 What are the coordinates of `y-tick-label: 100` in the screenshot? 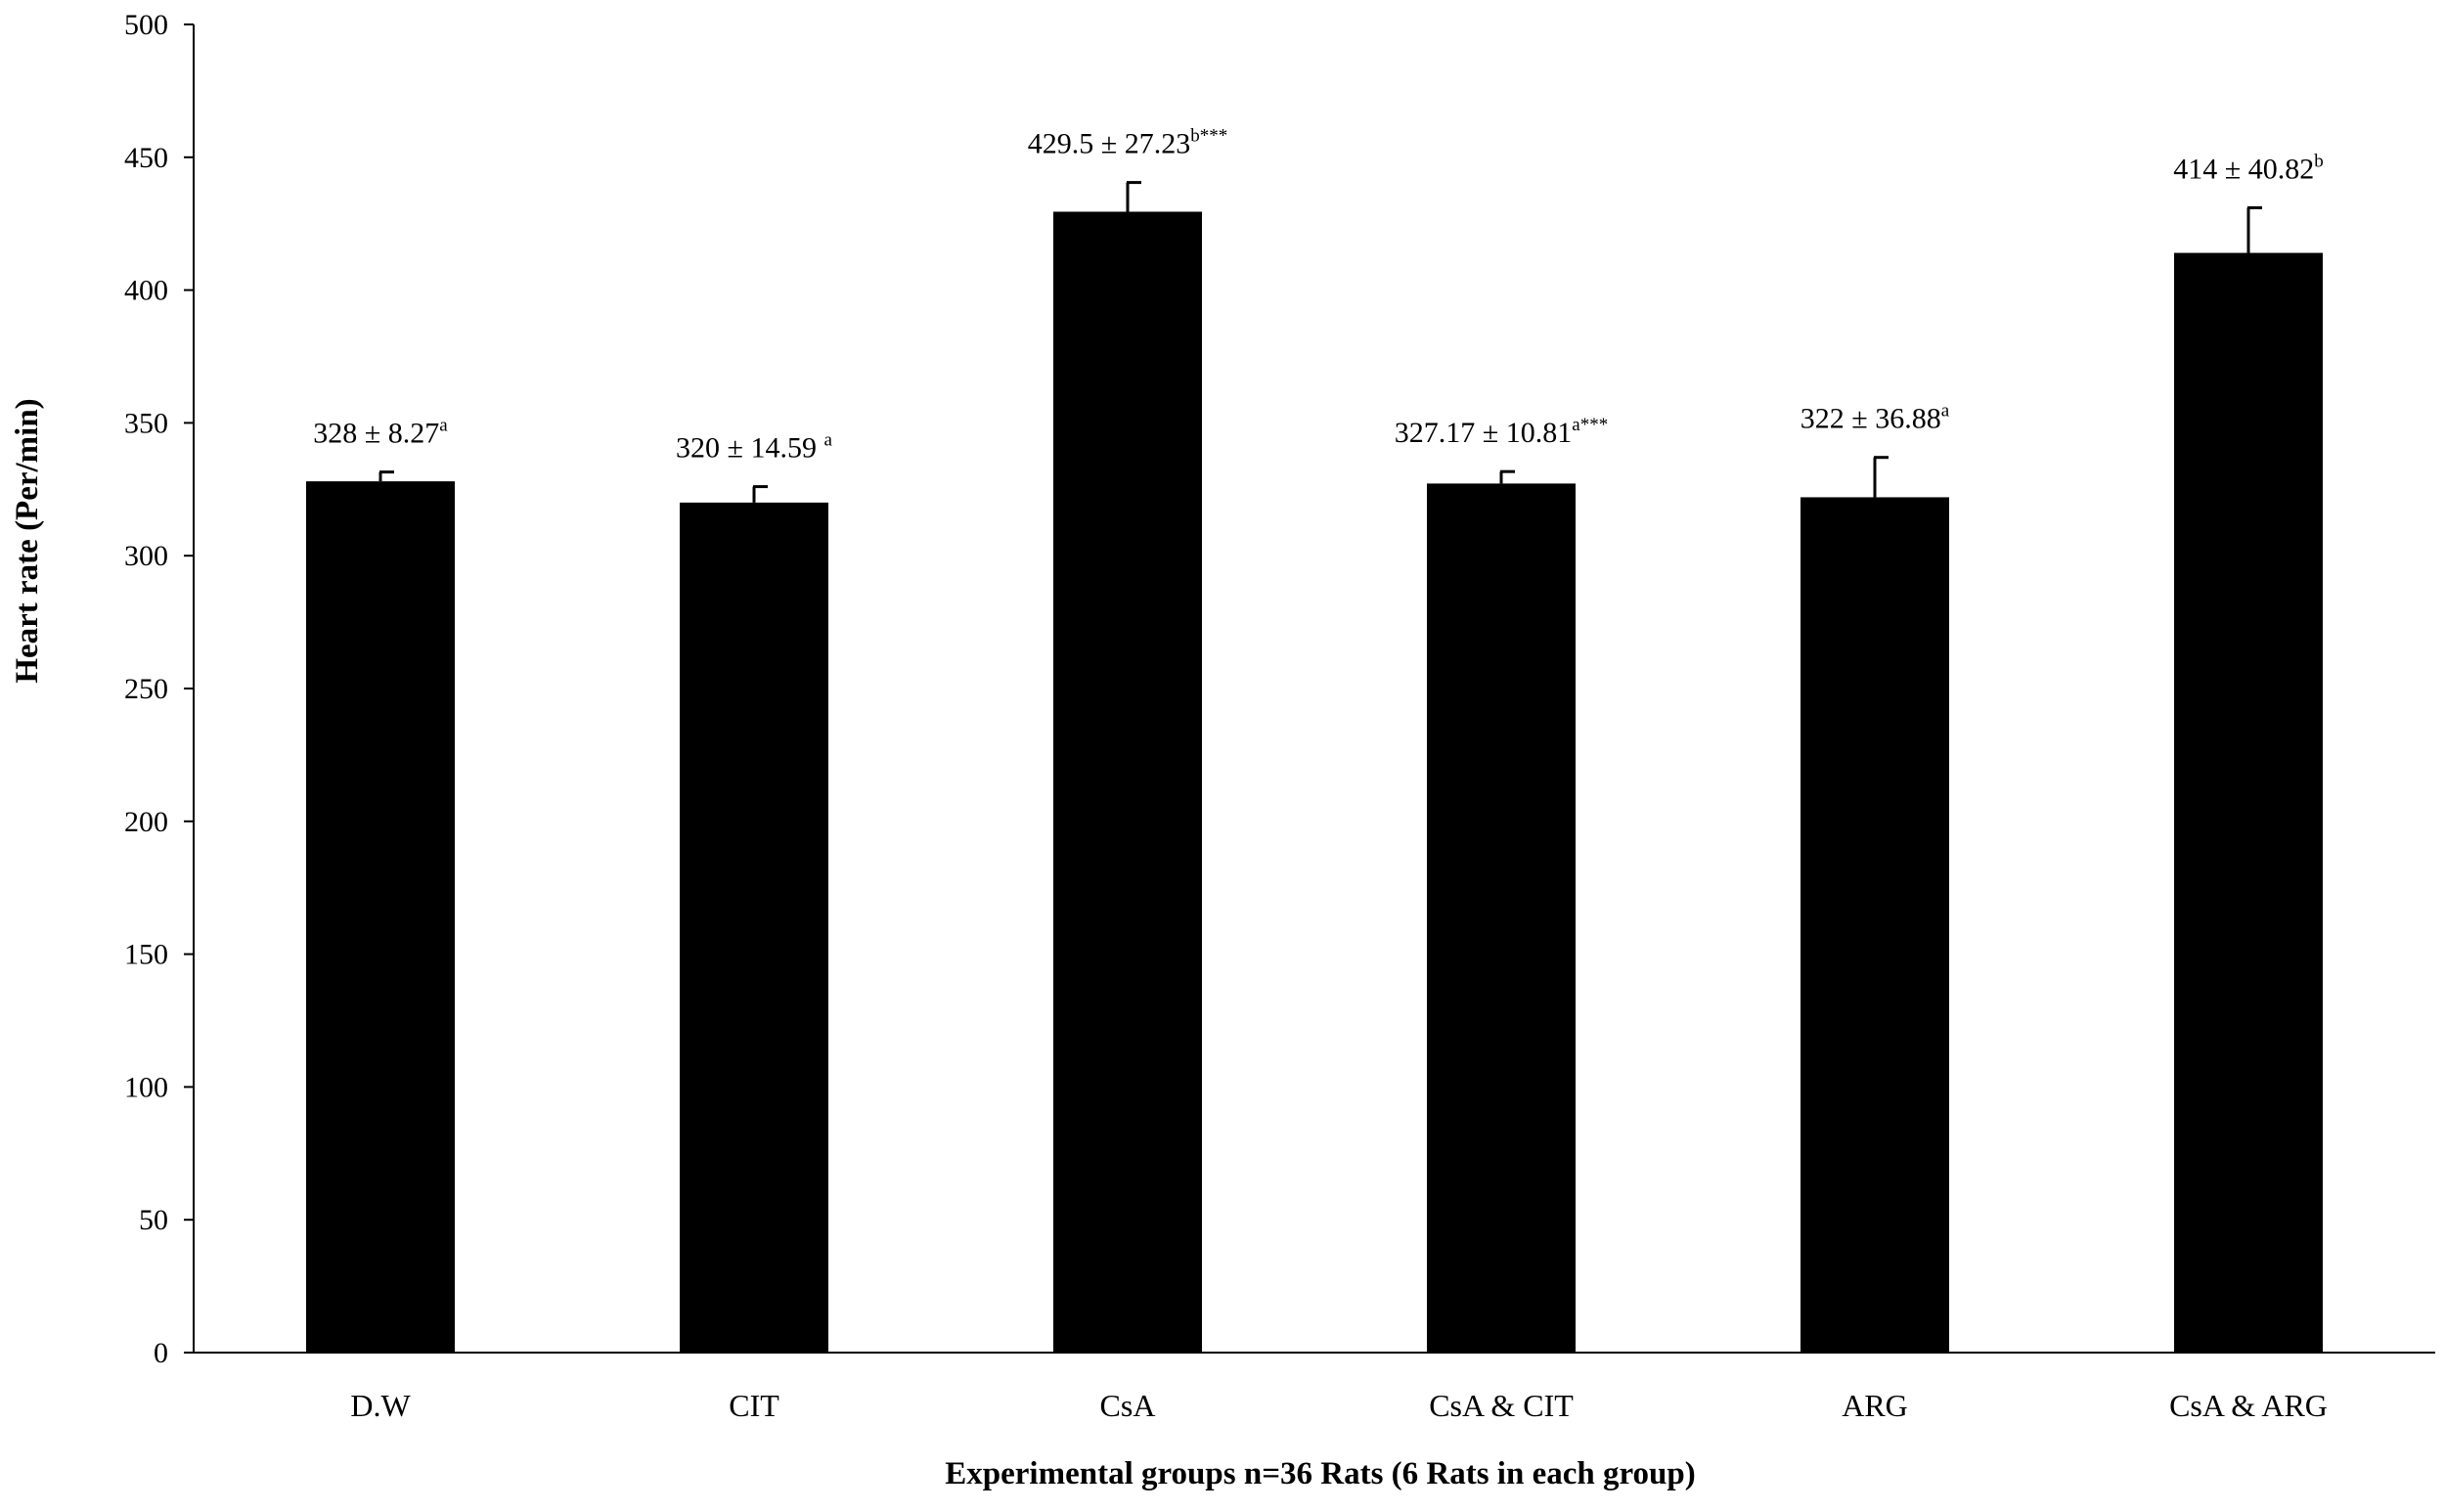 It's located at (146, 1087).